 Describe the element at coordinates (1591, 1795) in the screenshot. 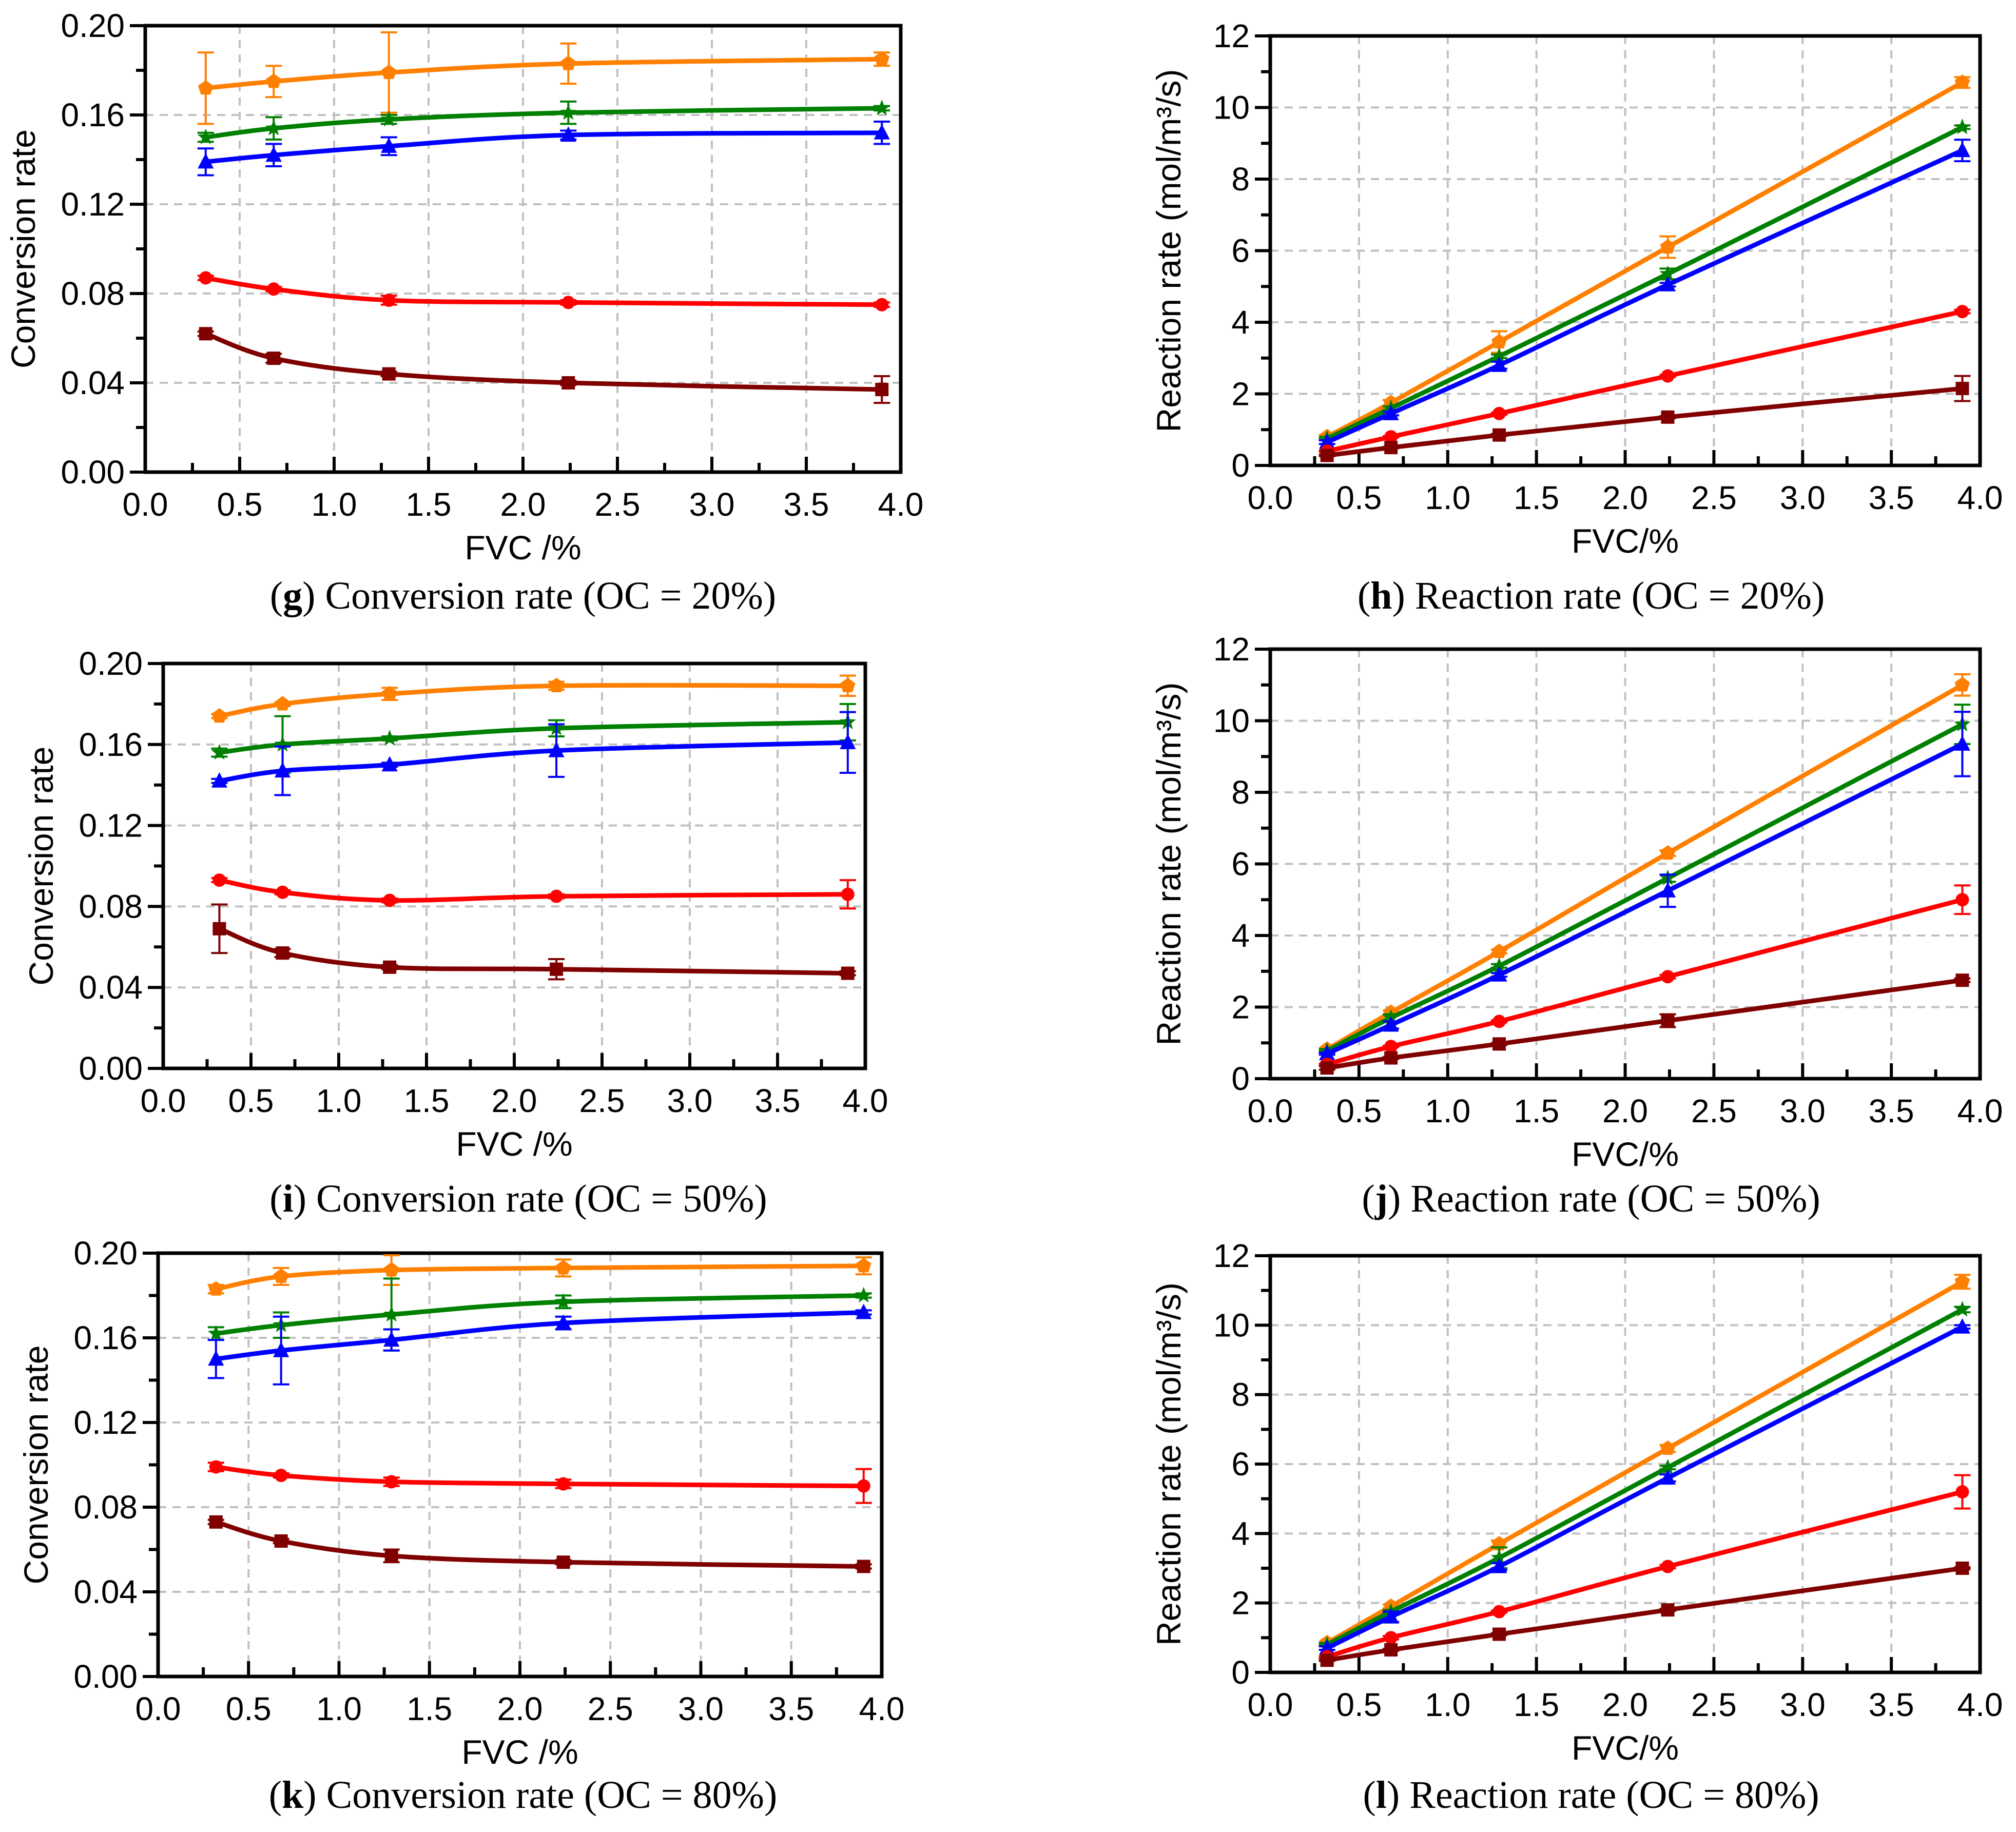

I see `caption-l: l Reaction rate (OC = 80%)` at that location.